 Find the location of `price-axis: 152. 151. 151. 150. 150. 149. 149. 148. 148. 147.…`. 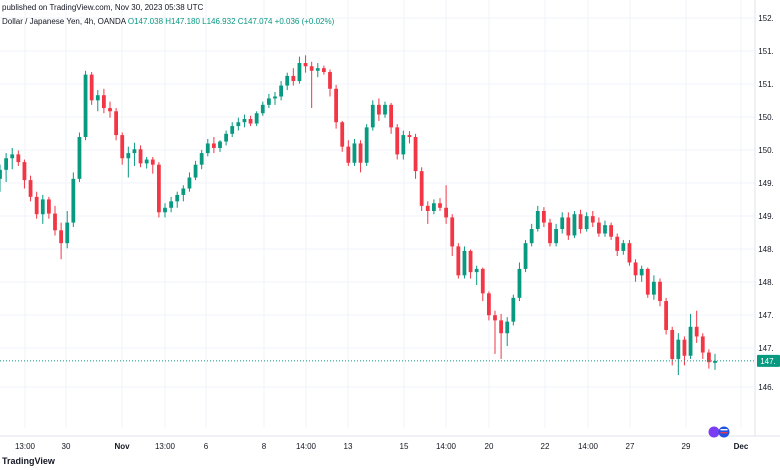

price-axis: 152. 151. 151. 150. 150. 149. 149. 148. 148. 147.… is located at coordinates (766, 203).